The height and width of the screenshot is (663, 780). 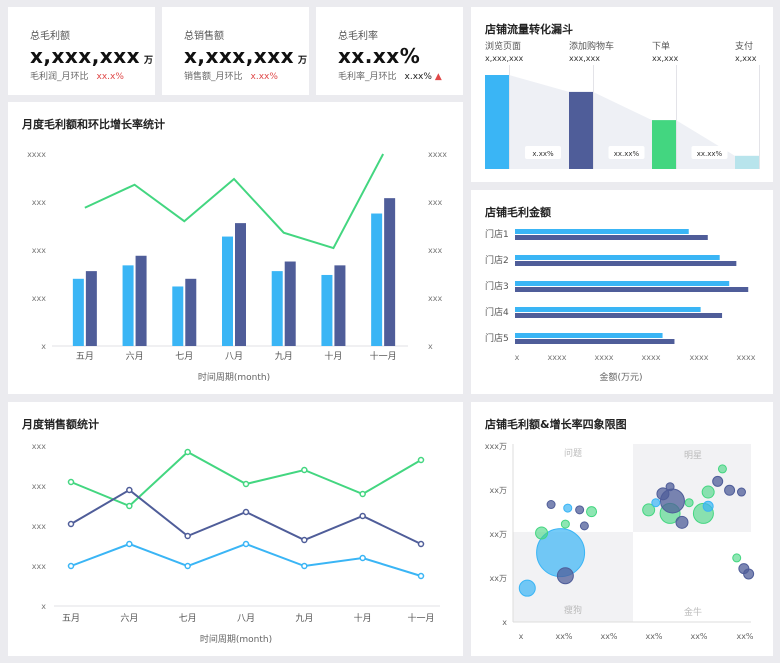 What do you see at coordinates (497, 312) in the screenshot?
I see `y-tick-label: 门店4` at bounding box center [497, 312].